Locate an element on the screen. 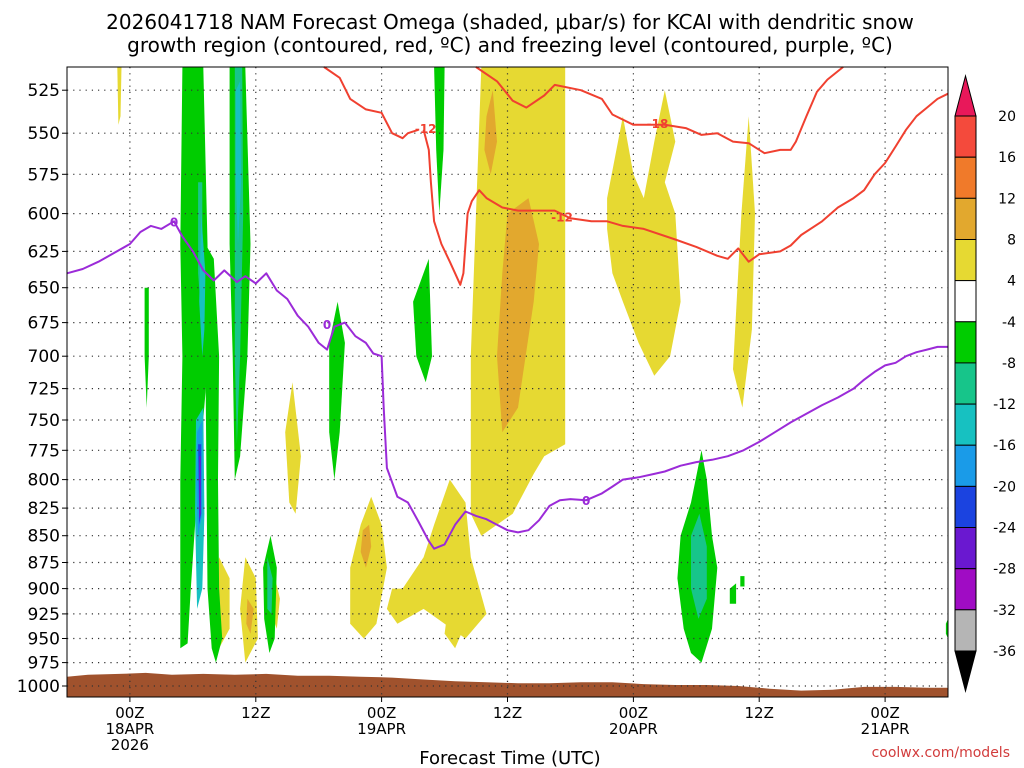  credit-text: coolwx.com/models is located at coordinates (941, 753).